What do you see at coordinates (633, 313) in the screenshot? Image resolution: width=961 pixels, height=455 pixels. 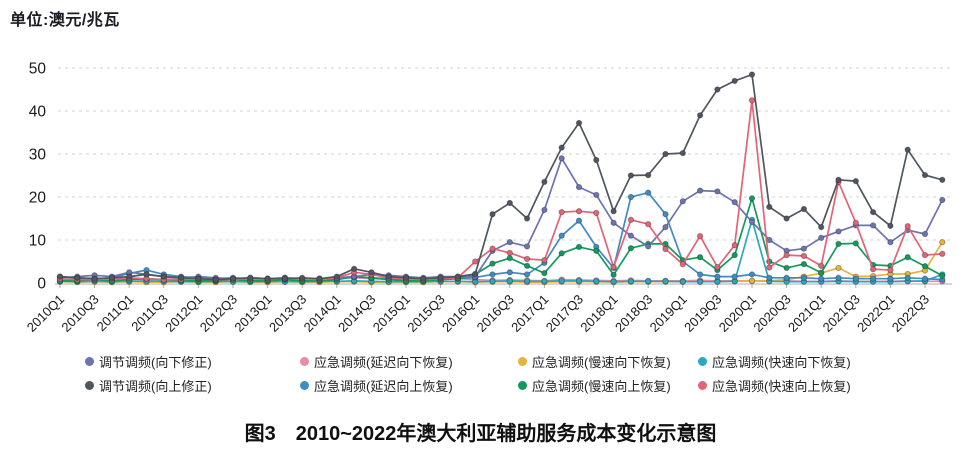 I see `x-tick-label: 2018Q3` at bounding box center [633, 313].